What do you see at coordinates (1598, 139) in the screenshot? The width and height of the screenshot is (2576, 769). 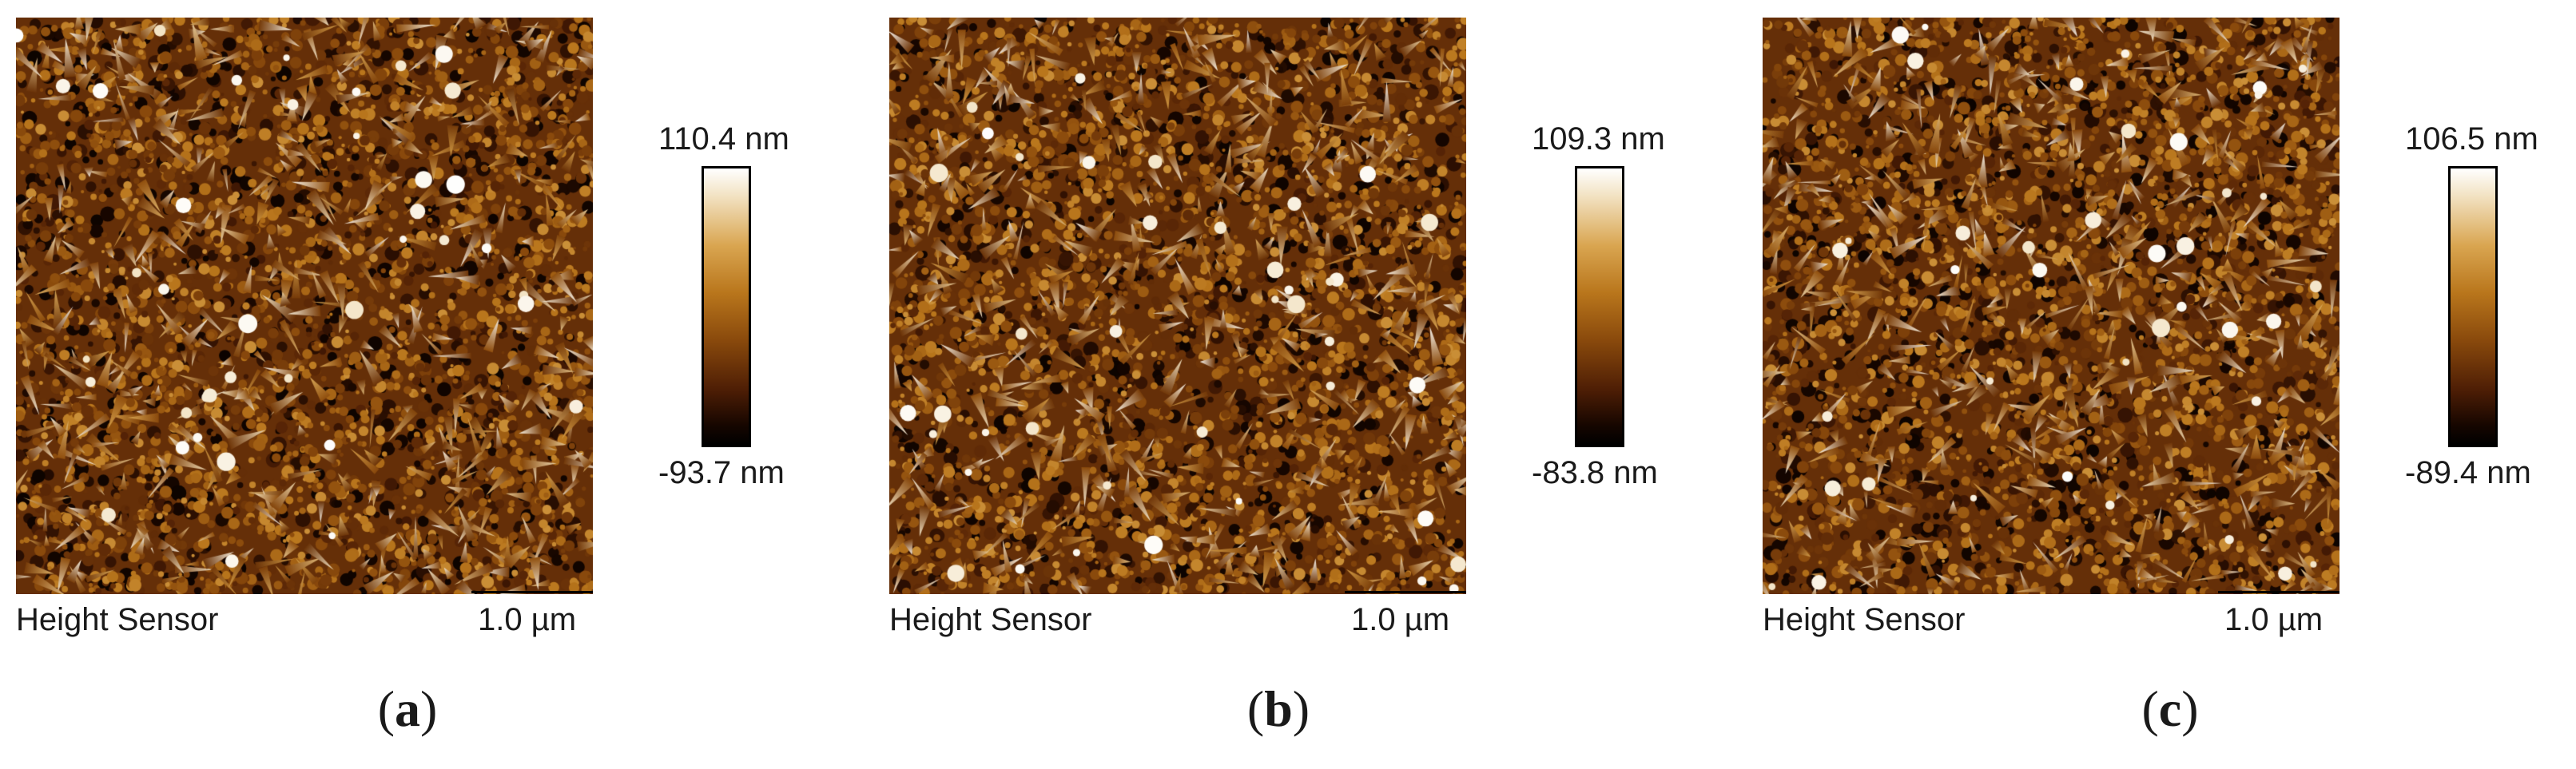 I see `colorbar-max-label: 109.3 nm` at bounding box center [1598, 139].